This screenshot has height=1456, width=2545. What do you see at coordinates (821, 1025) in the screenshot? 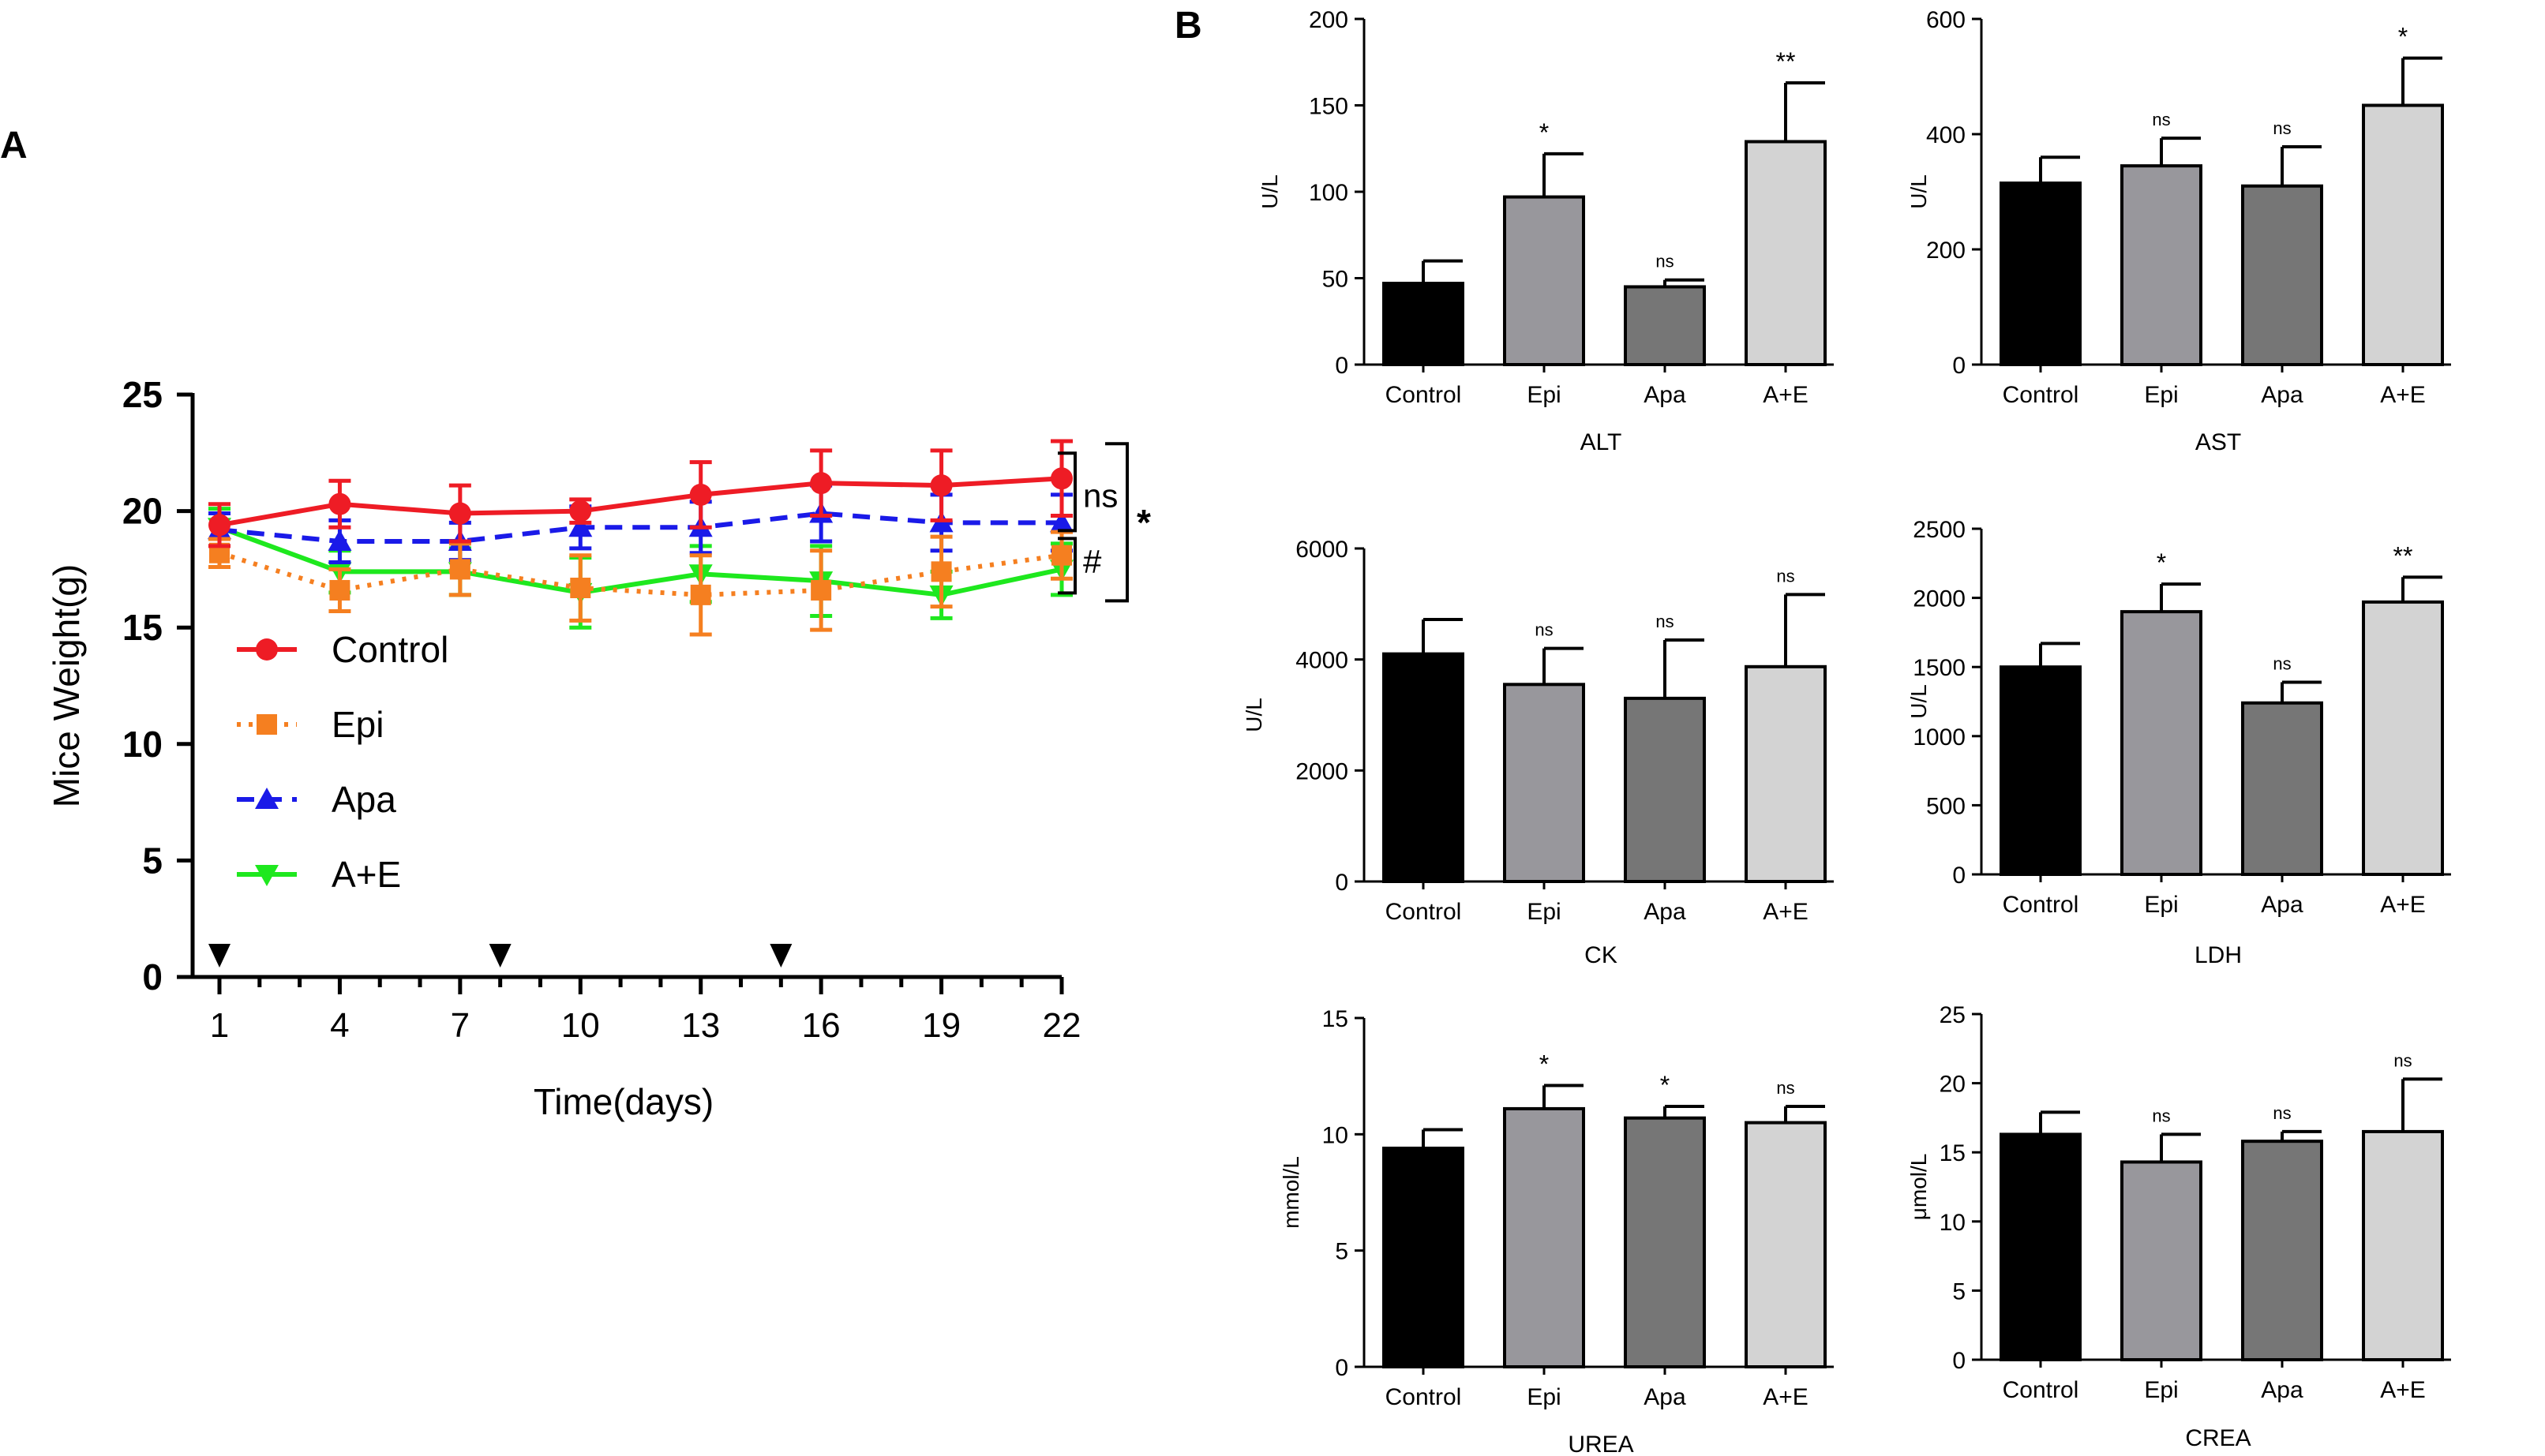
I see `x-tick-label: 16` at bounding box center [821, 1025].